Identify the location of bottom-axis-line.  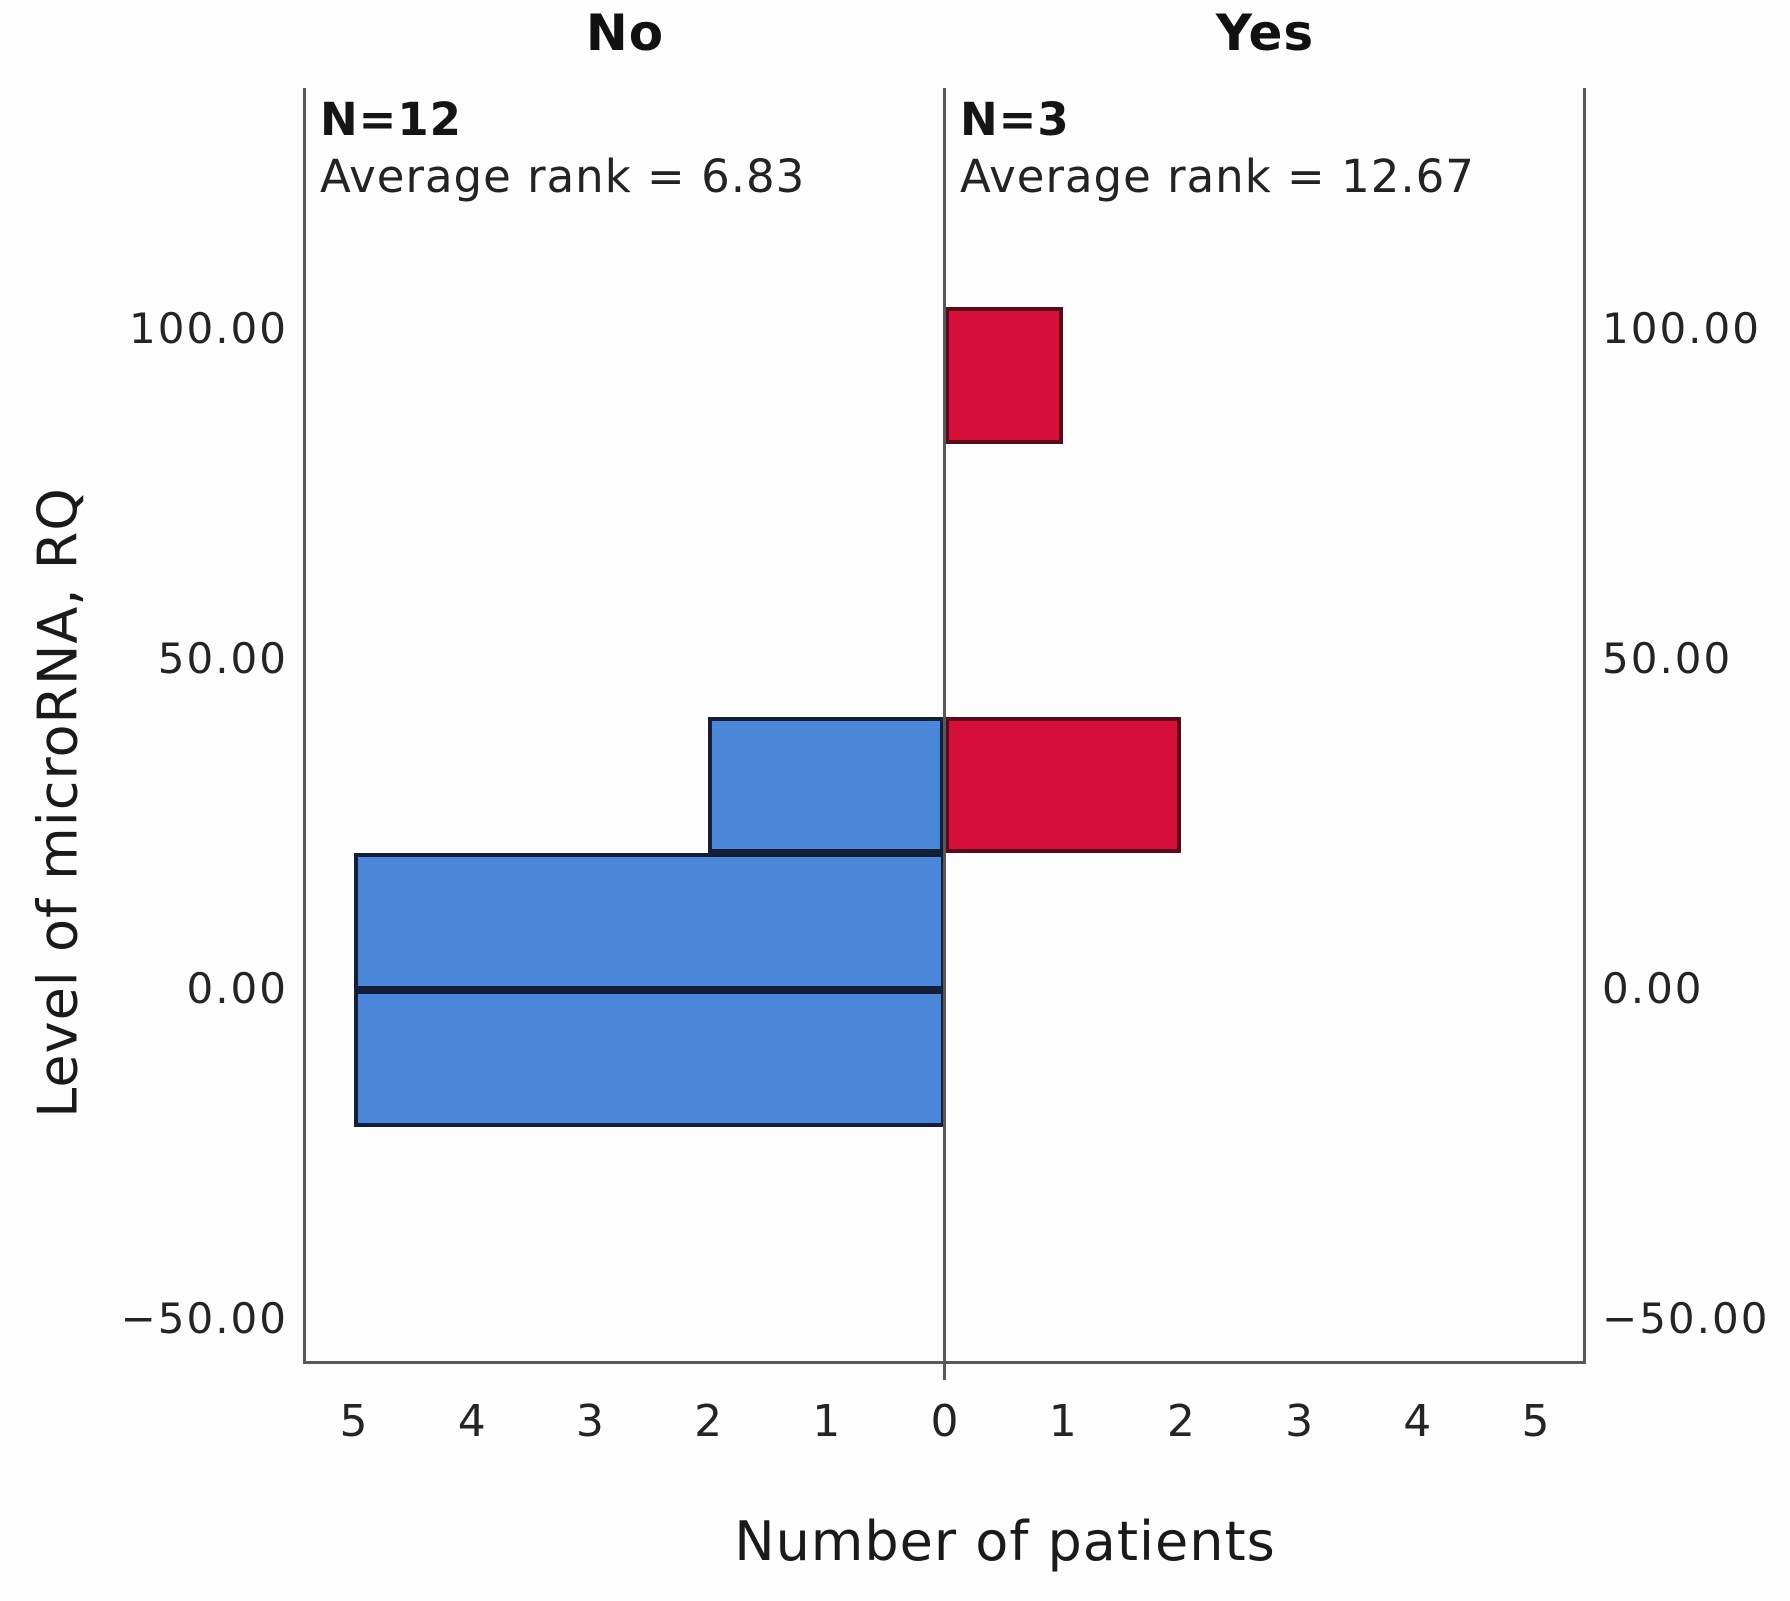
(944, 1362).